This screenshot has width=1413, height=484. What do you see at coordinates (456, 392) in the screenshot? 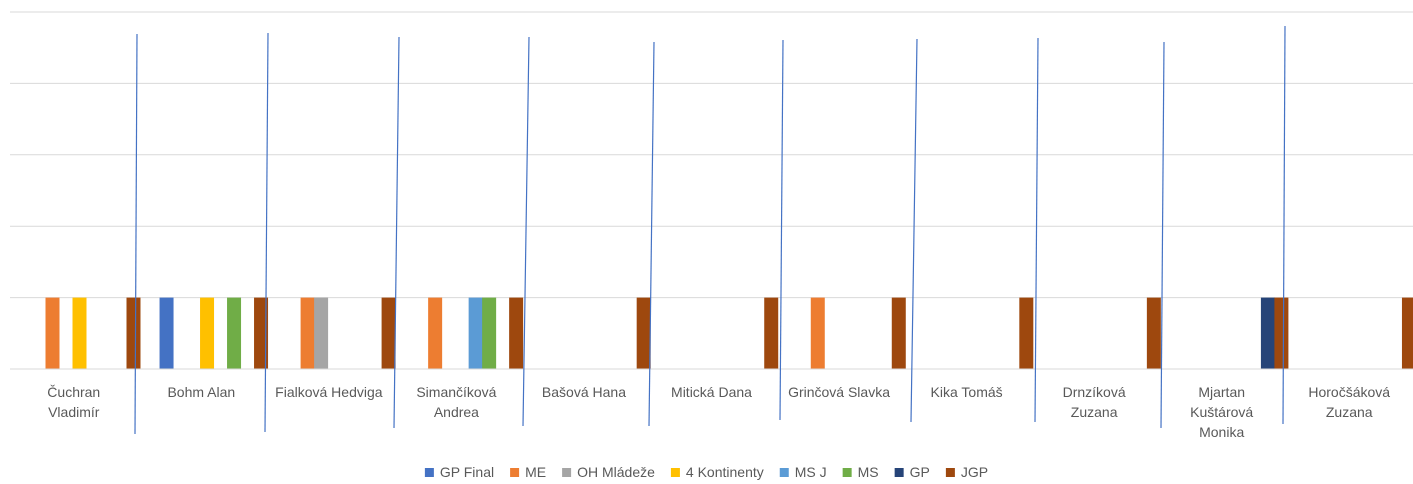
I see `category-label-line: Simančíková` at bounding box center [456, 392].